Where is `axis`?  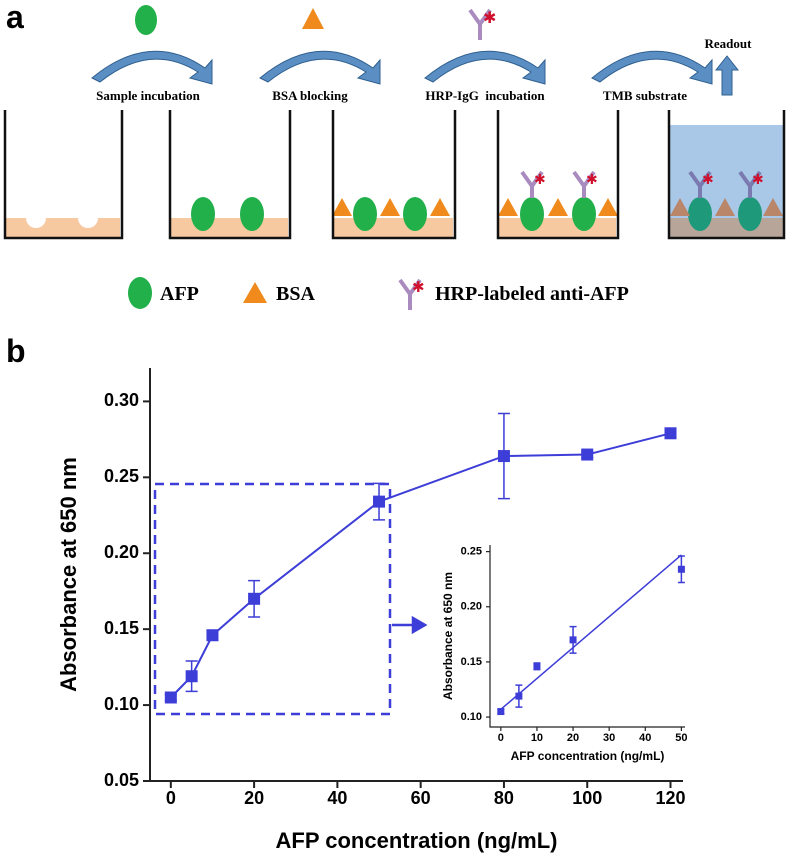
axis is located at coordinates (587, 636).